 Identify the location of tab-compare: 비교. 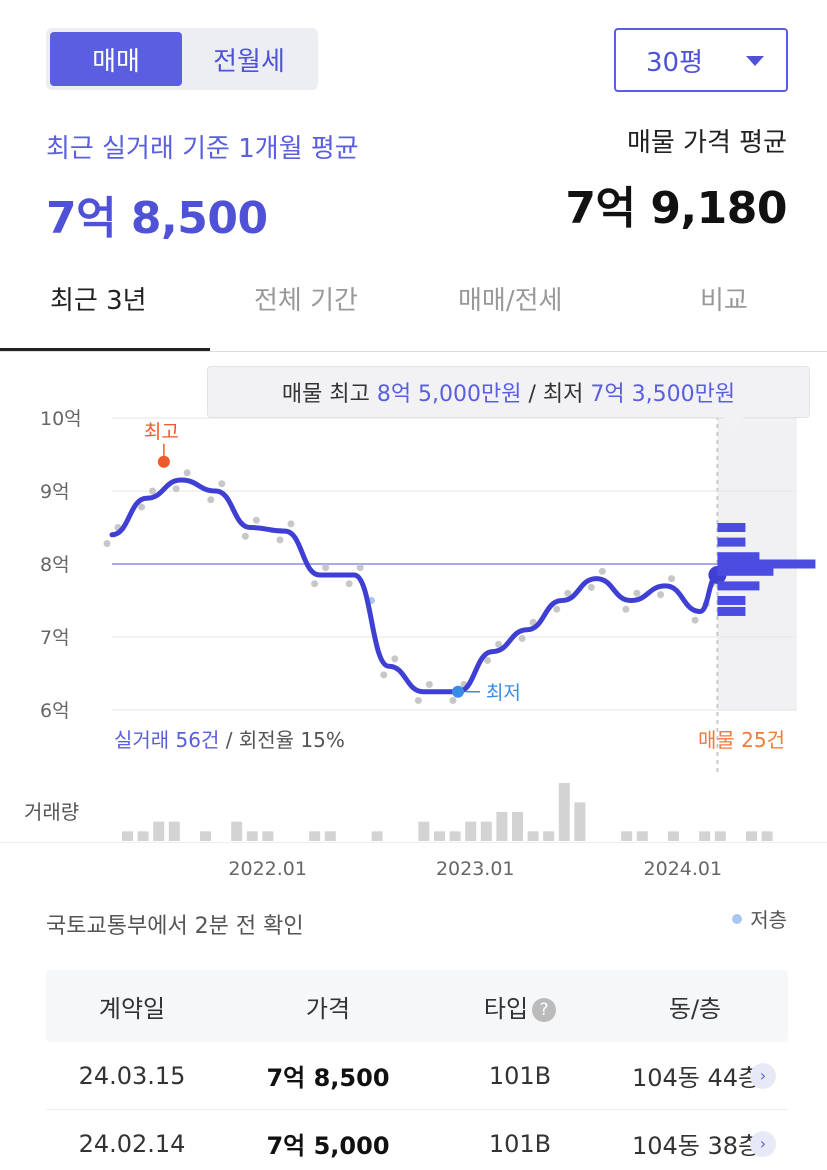
(724, 298).